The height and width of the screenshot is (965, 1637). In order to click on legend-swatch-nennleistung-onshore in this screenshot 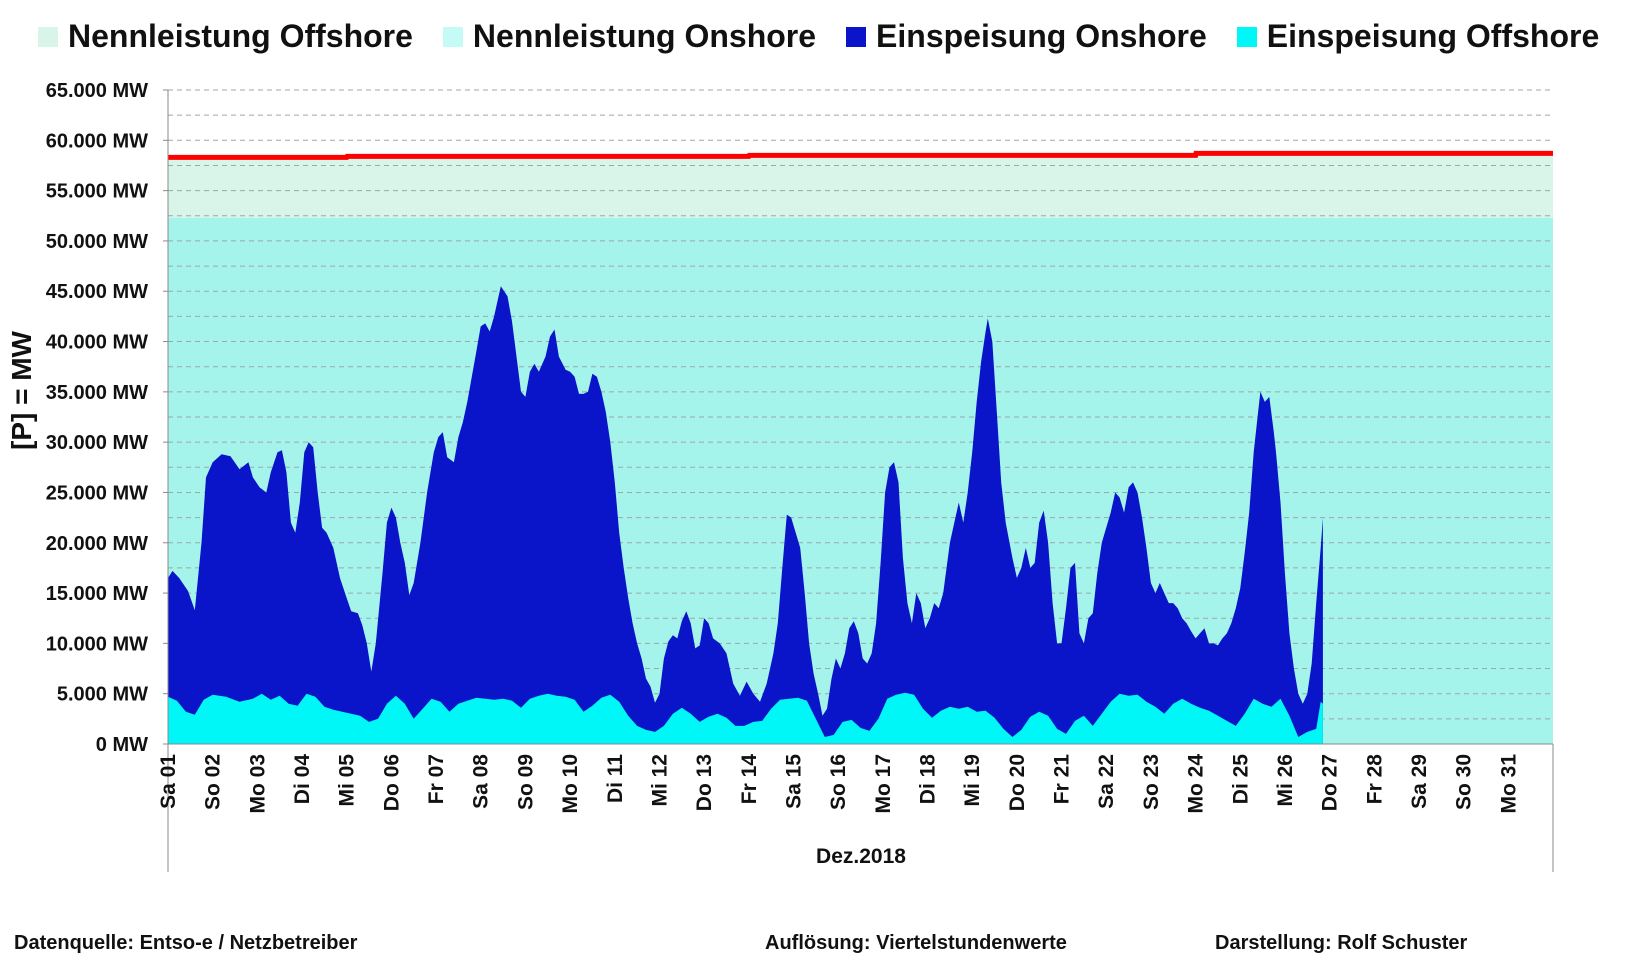, I will do `click(452, 36)`.